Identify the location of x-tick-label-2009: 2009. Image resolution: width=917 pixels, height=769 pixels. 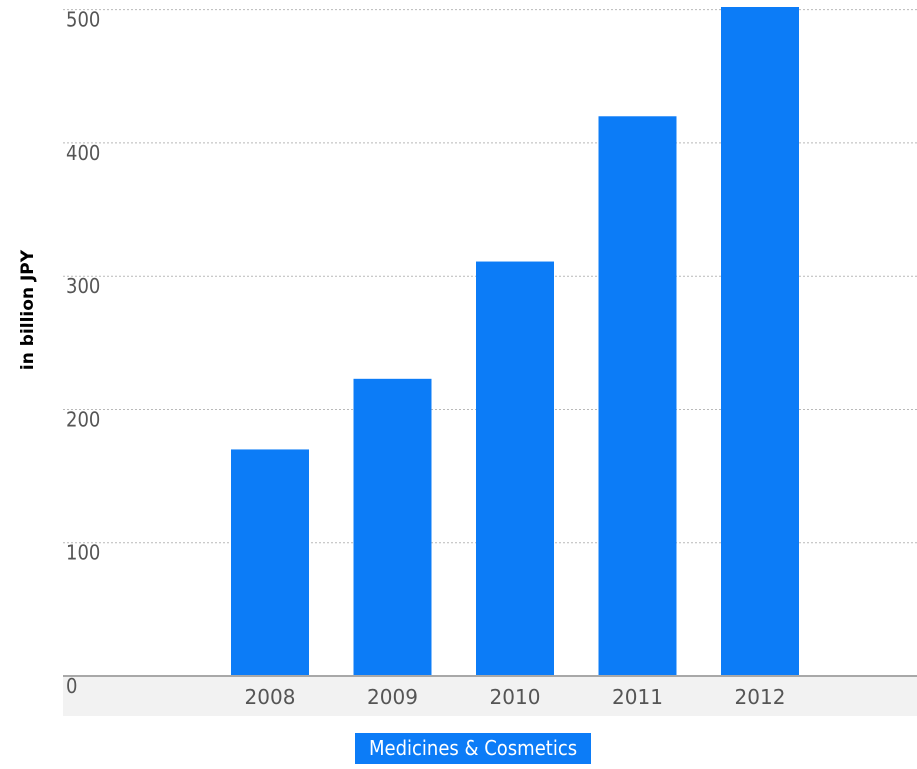
(392, 697).